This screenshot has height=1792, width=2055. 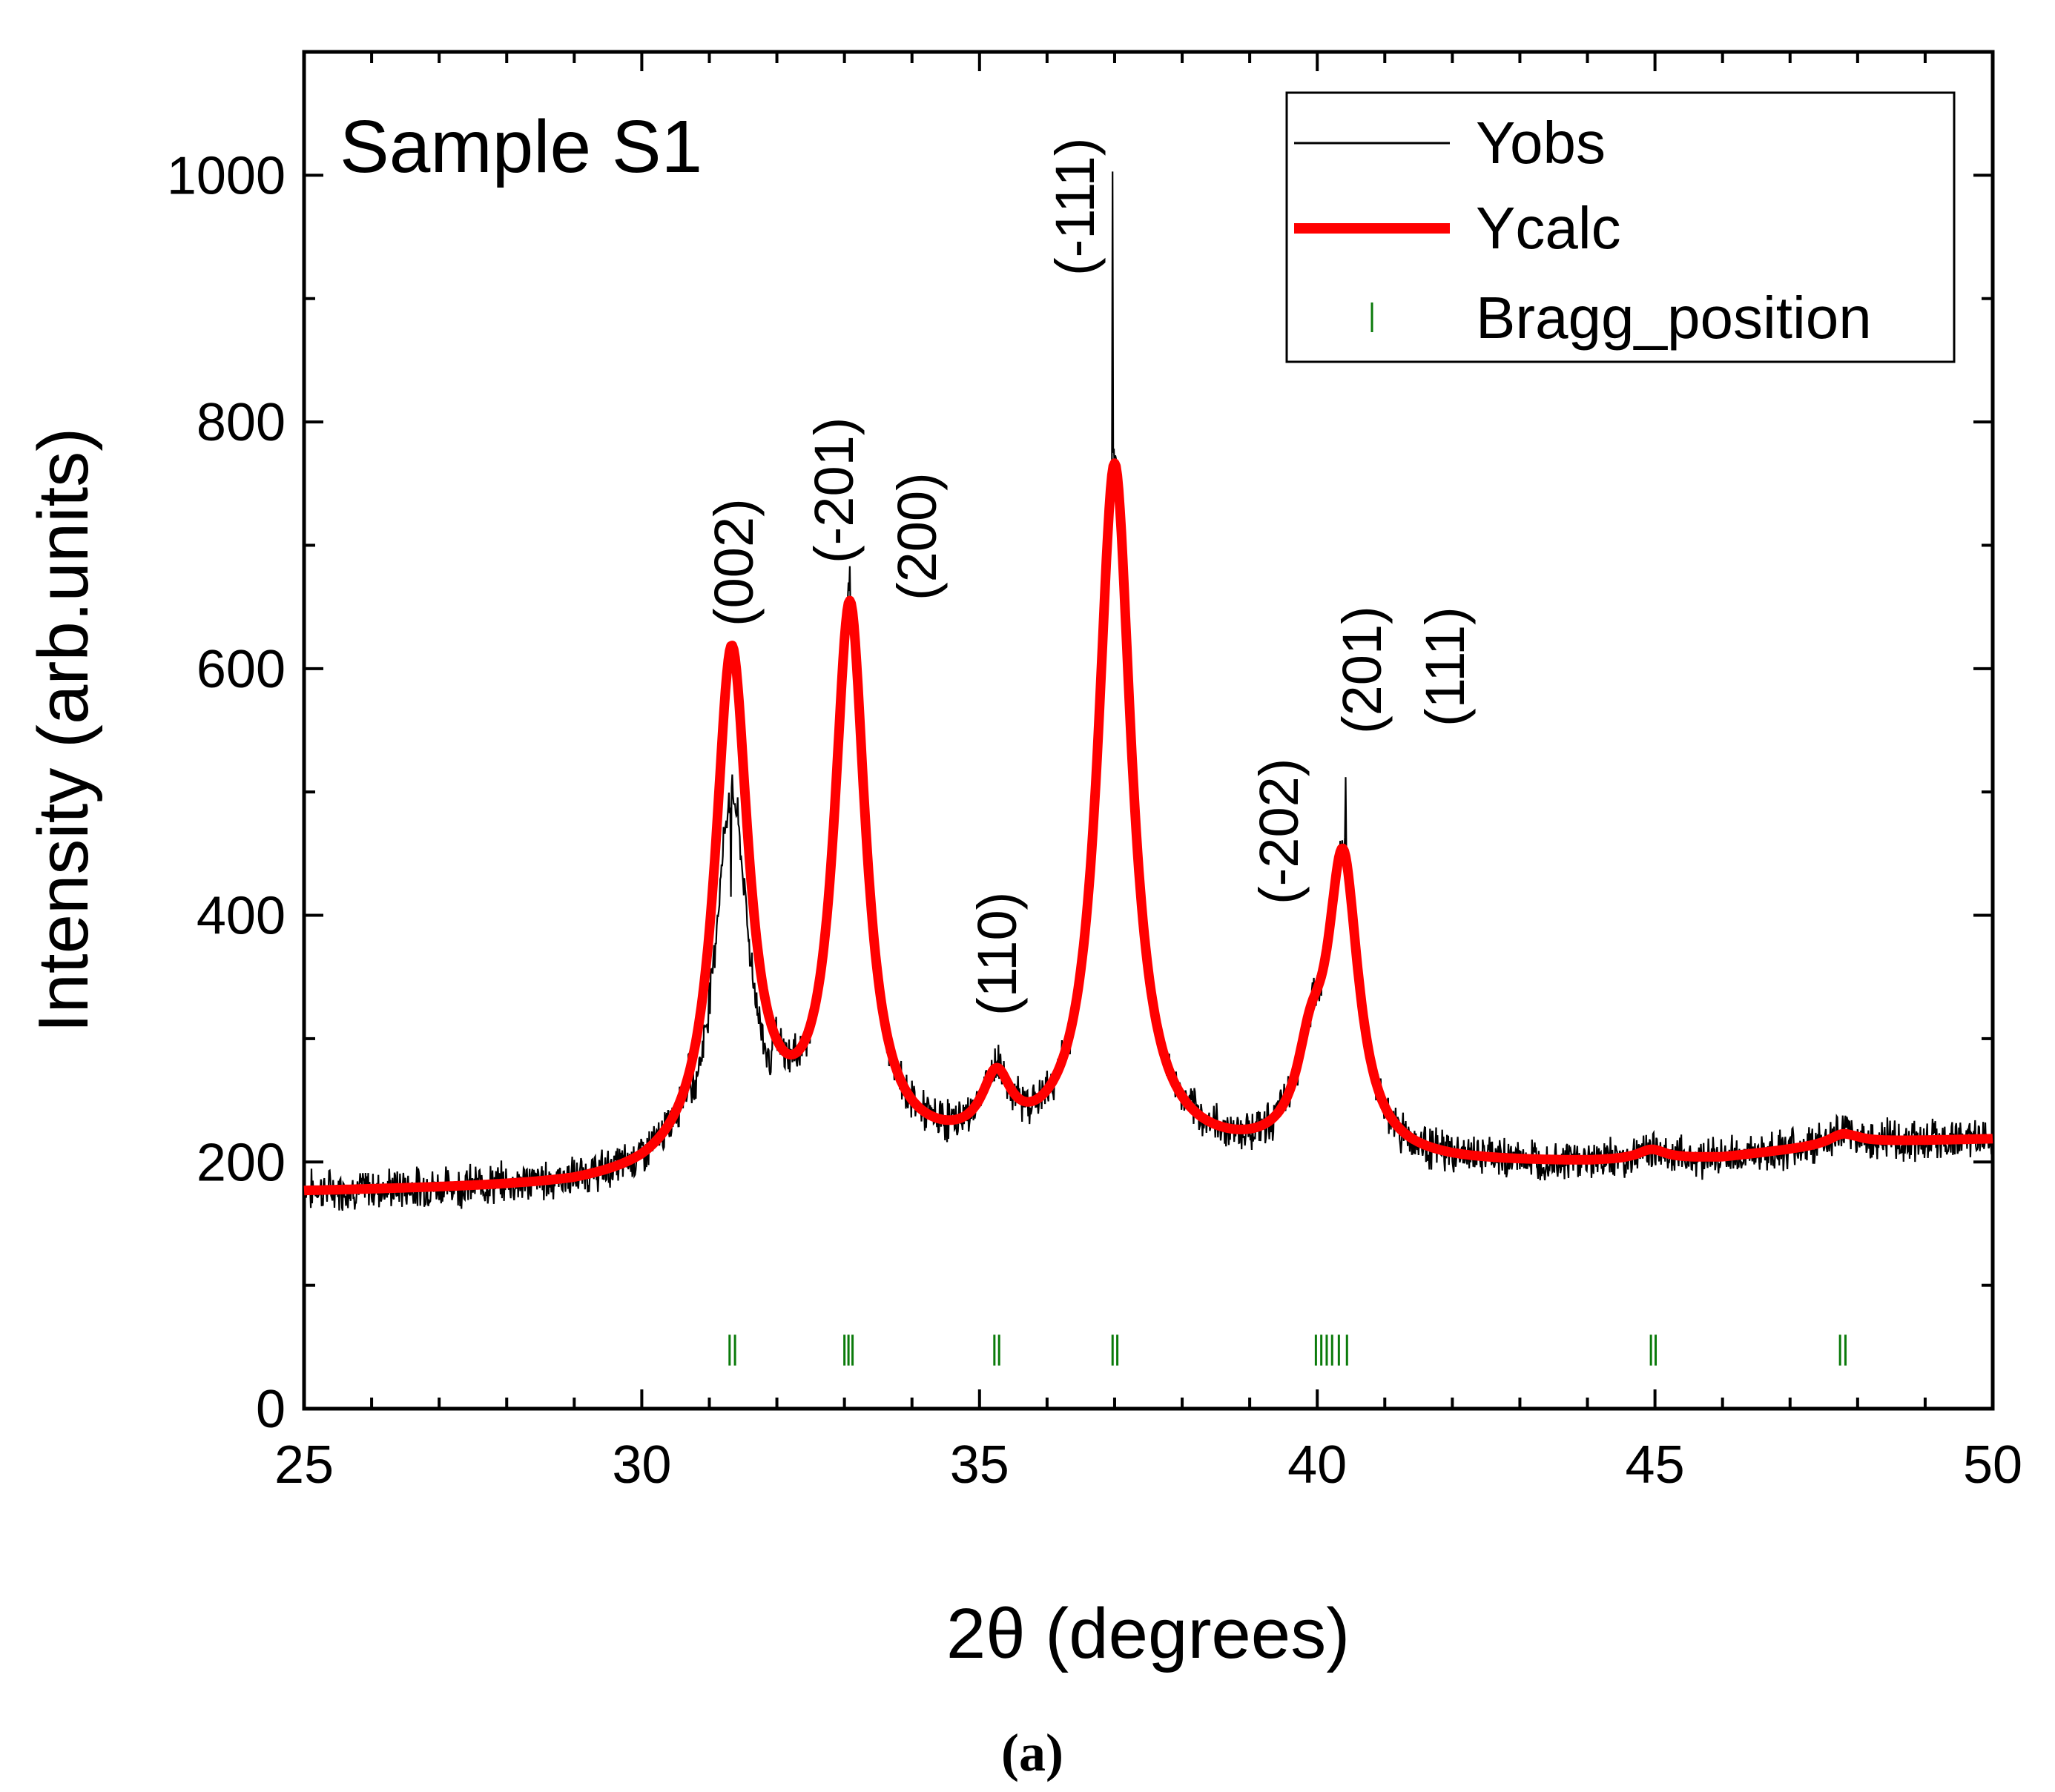 What do you see at coordinates (917, 536) in the screenshot?
I see `peak-annotation: (200)` at bounding box center [917, 536].